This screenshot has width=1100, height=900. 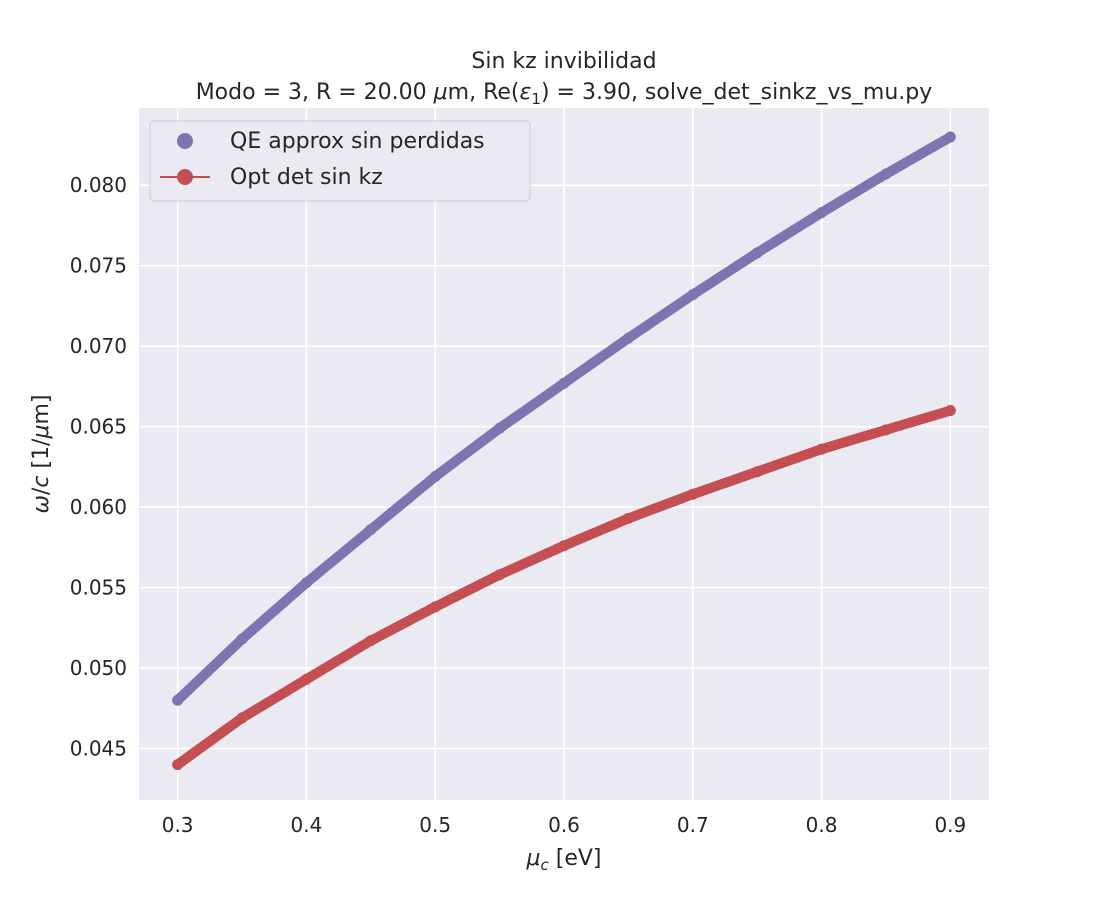 I want to click on y-tick-label: 0.065, so click(x=98, y=427).